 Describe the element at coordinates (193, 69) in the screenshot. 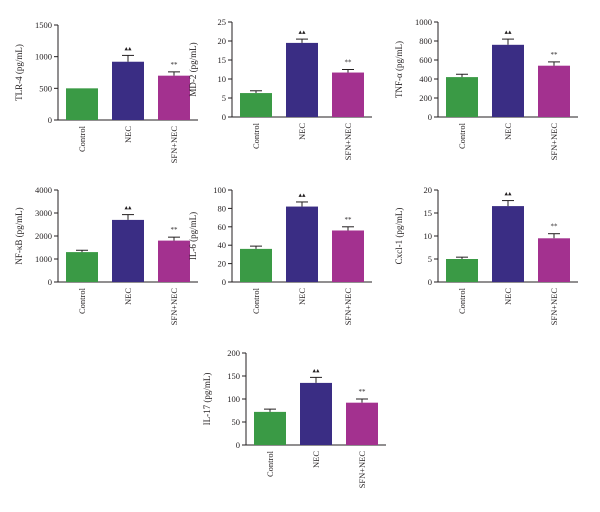

I see `y-axis-label: MD-2 (pg/mL)` at that location.